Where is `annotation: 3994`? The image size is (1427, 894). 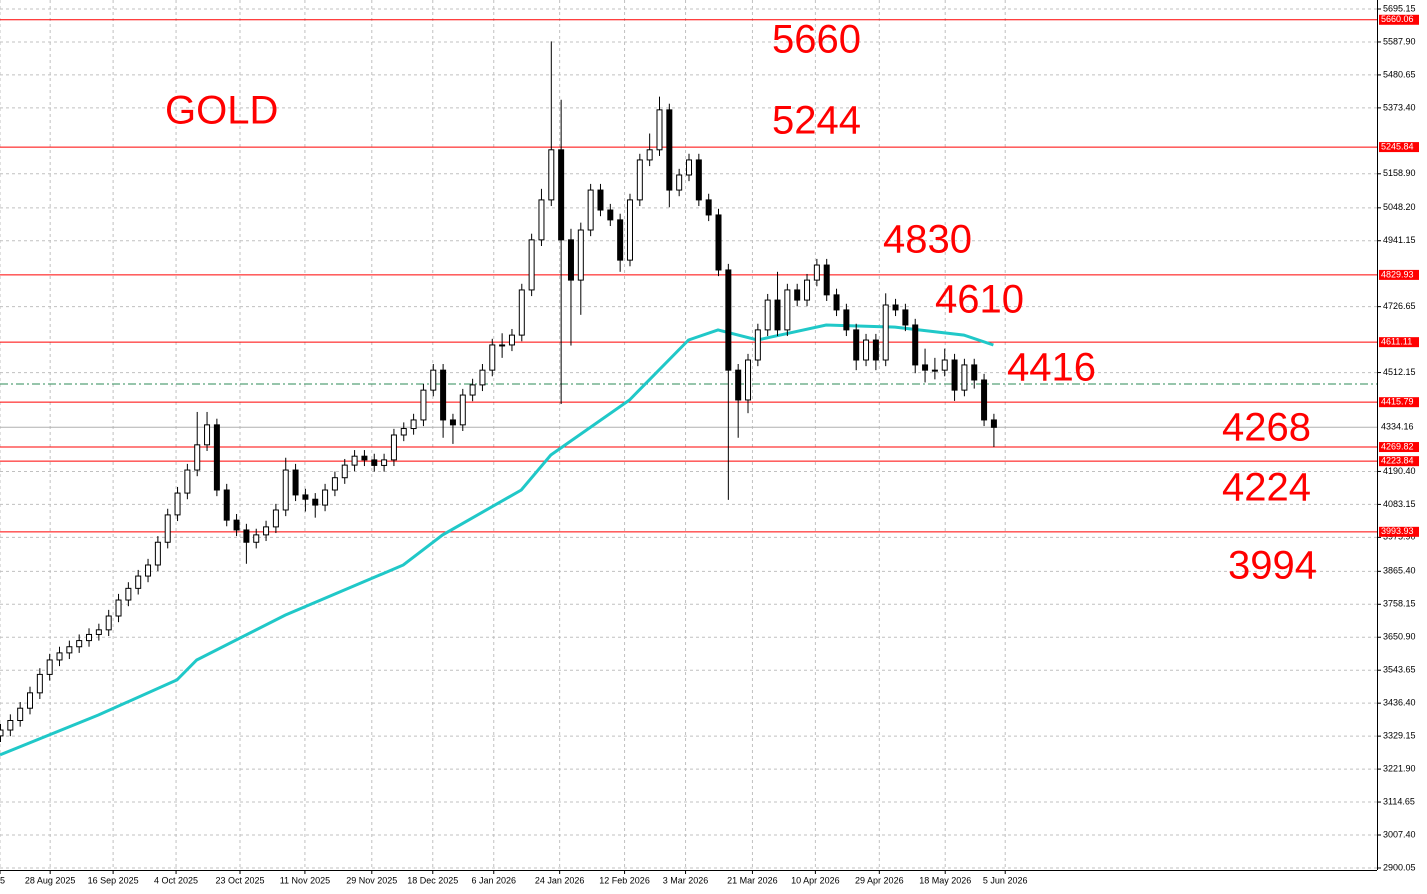
annotation: 3994 is located at coordinates (1272, 566).